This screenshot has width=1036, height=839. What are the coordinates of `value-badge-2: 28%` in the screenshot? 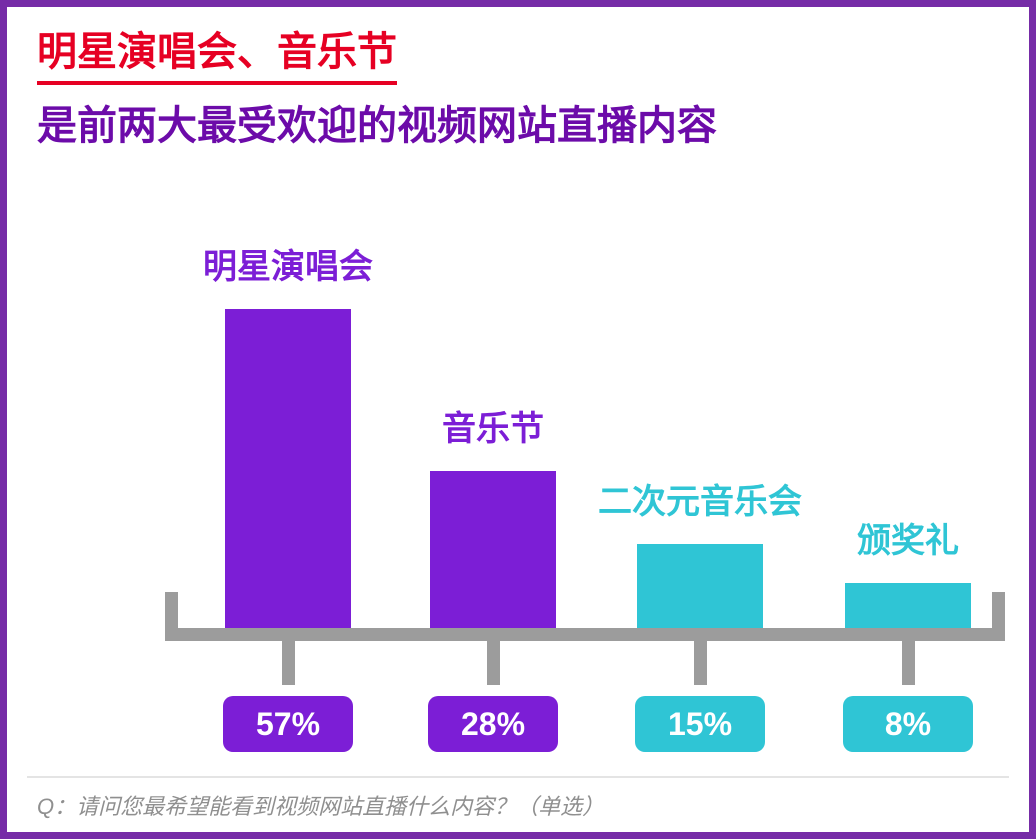 It's located at (493, 724).